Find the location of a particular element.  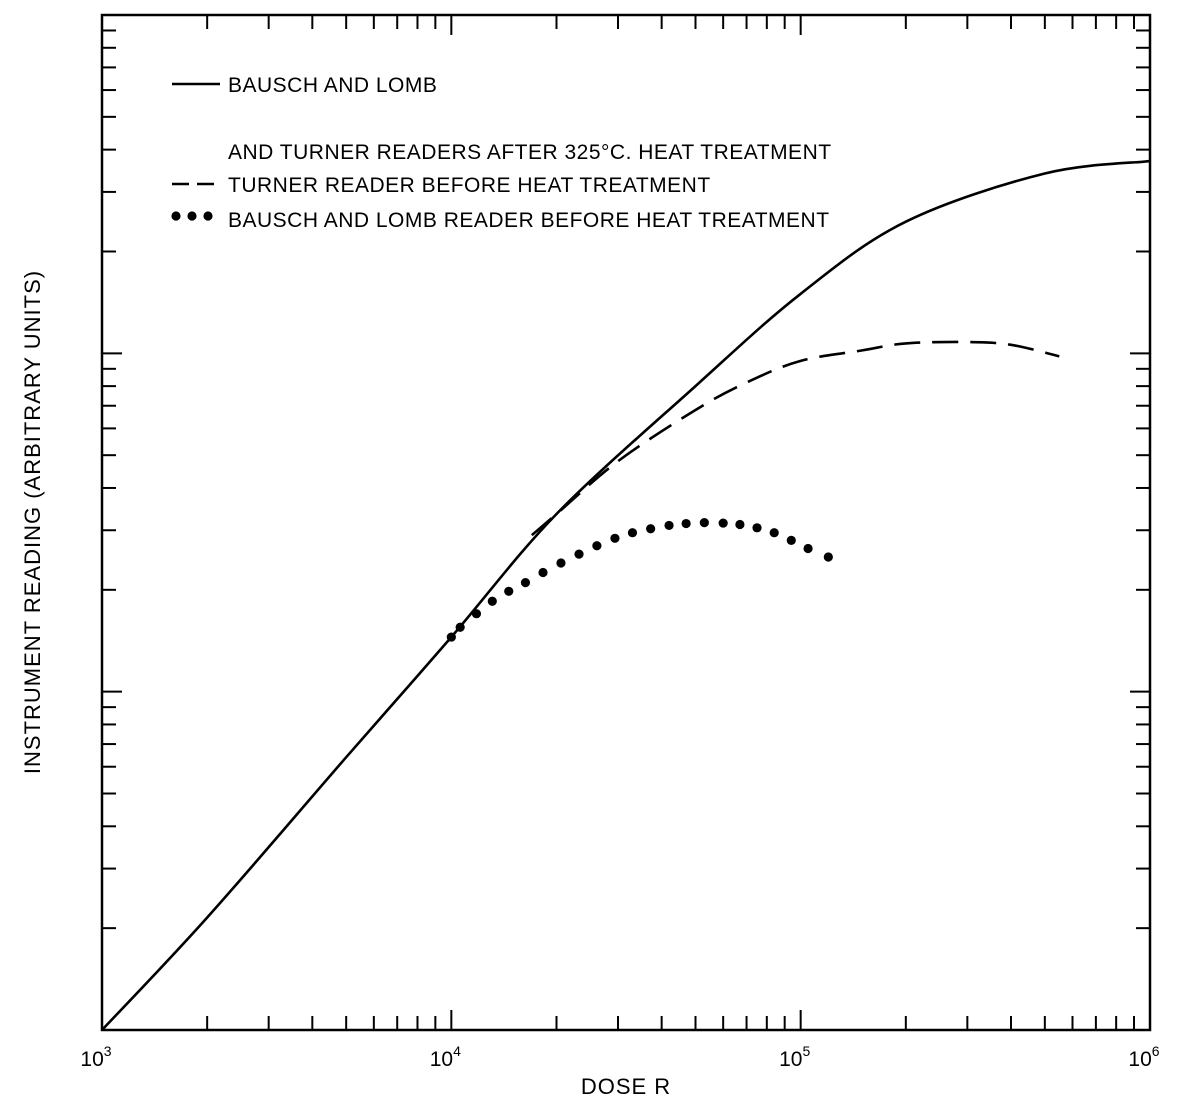

x-tick-label: 10³ is located at coordinates (95, 1057).